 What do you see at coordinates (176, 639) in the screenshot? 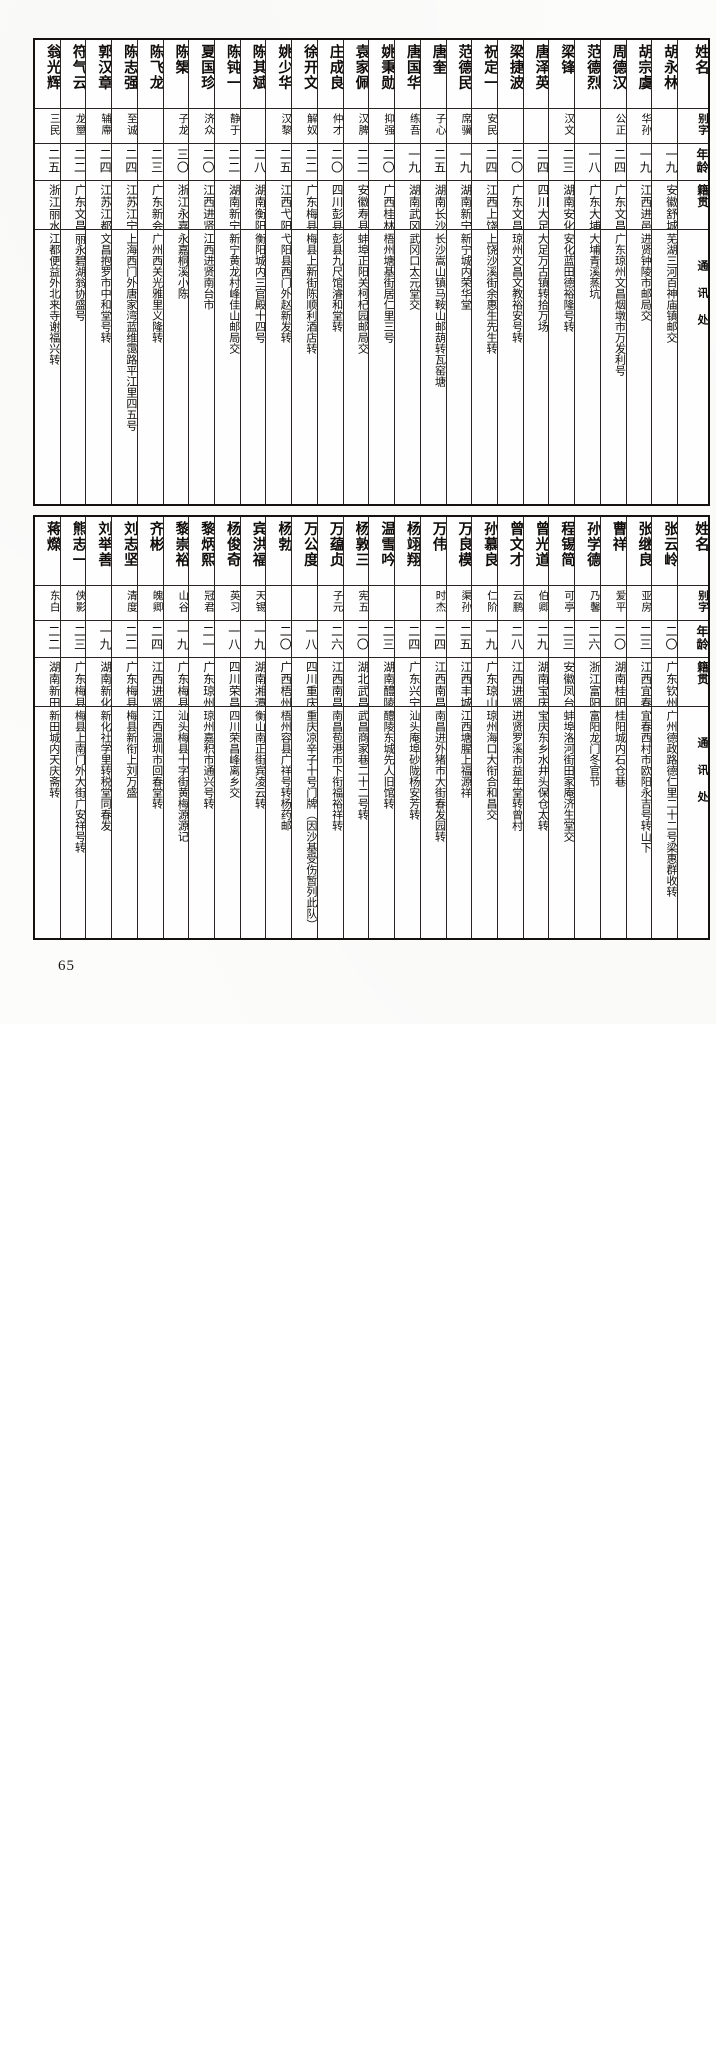
I see `cell-age: 一九` at bounding box center [176, 639].